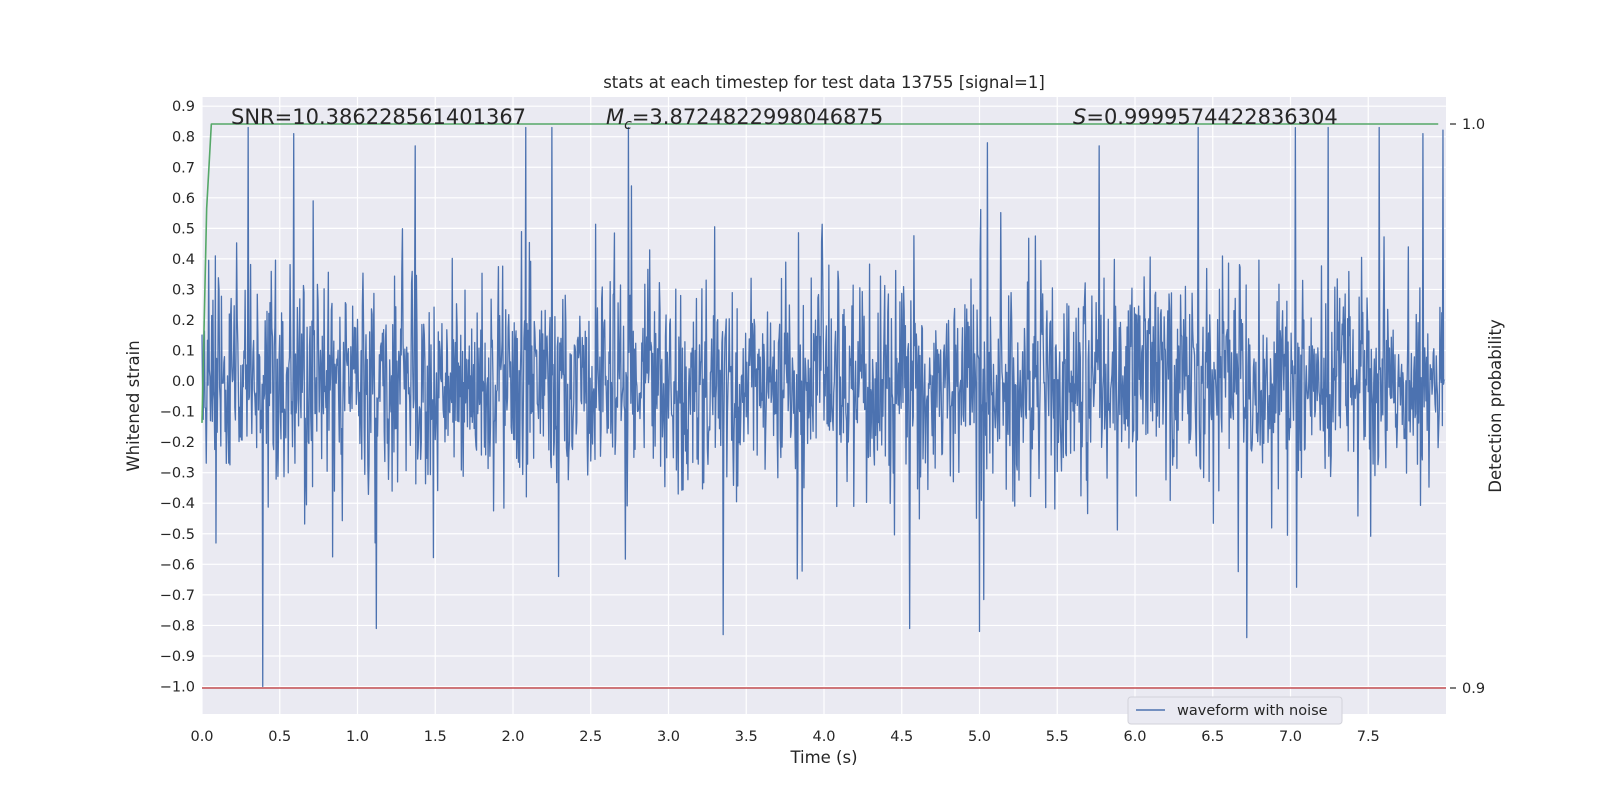  What do you see at coordinates (201, 737) in the screenshot?
I see `x-tick-label: 0.0` at bounding box center [201, 737].